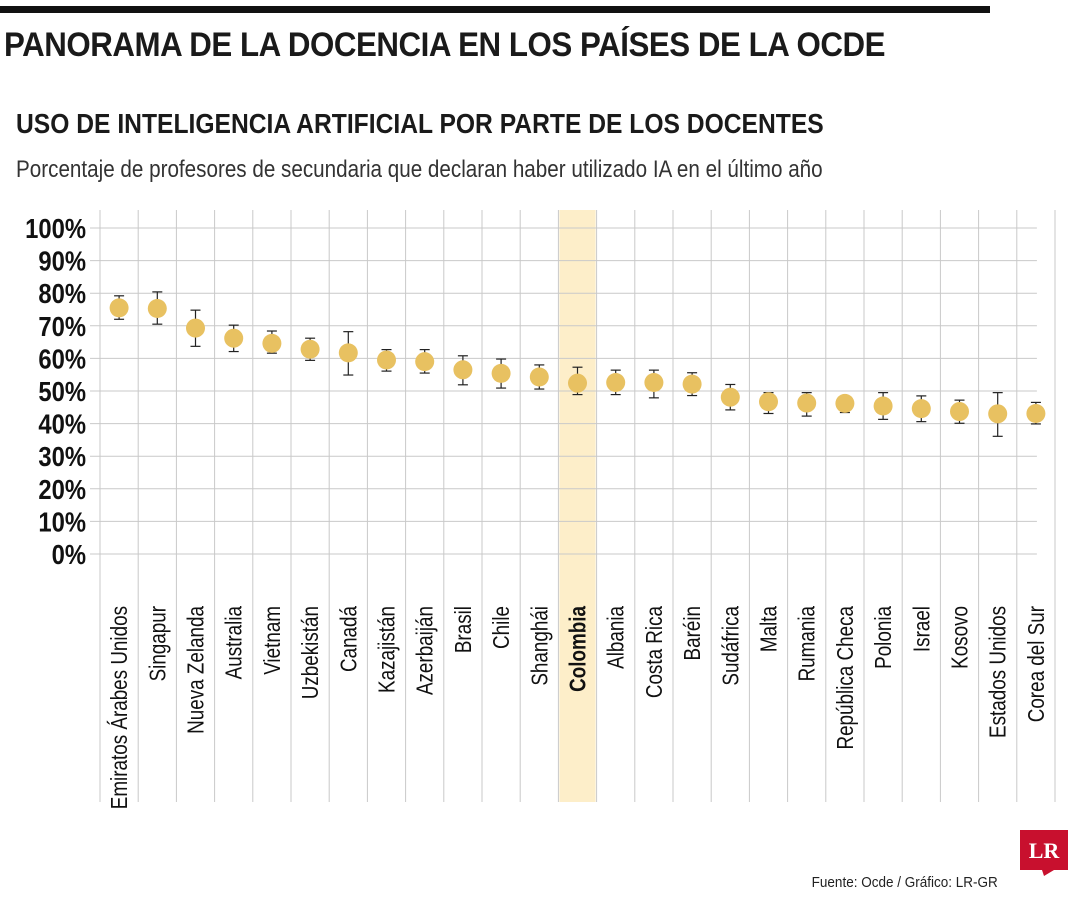 The image size is (1080, 900). What do you see at coordinates (272, 640) in the screenshot?
I see `x-category-label: Vietnam` at bounding box center [272, 640].